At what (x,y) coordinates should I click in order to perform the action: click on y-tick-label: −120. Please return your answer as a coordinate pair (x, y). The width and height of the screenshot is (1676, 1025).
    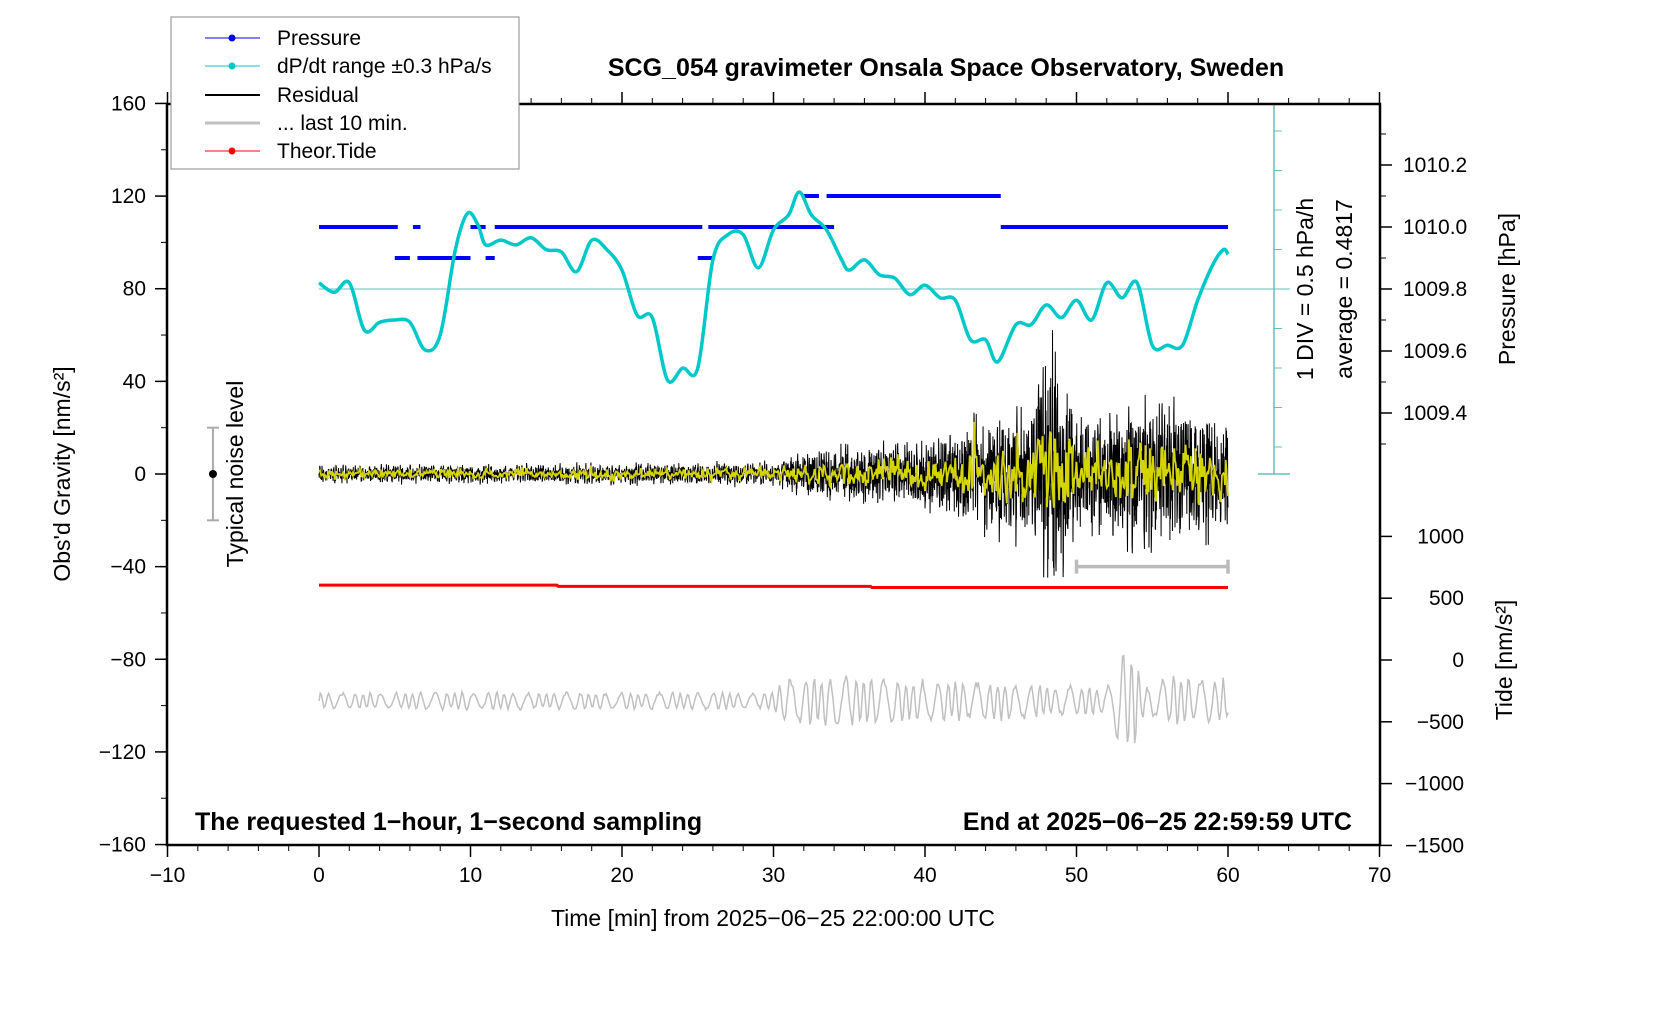
    Looking at the image, I should click on (122, 752).